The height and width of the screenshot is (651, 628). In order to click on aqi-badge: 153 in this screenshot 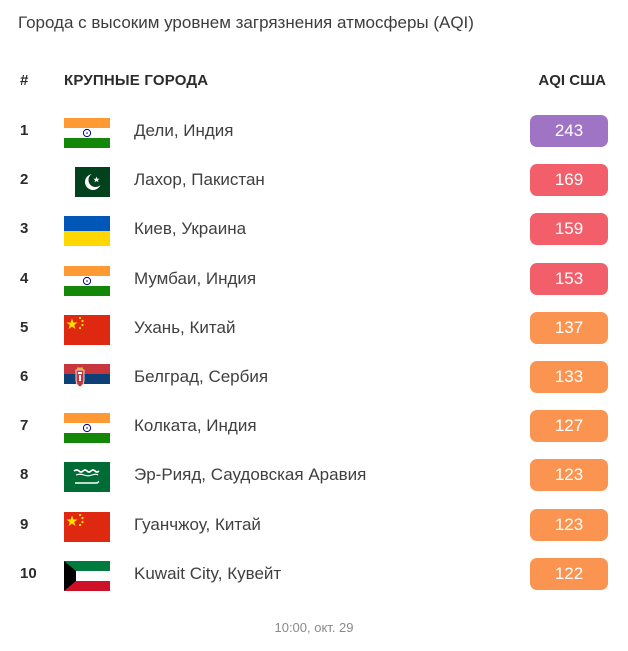, I will do `click(569, 278)`.